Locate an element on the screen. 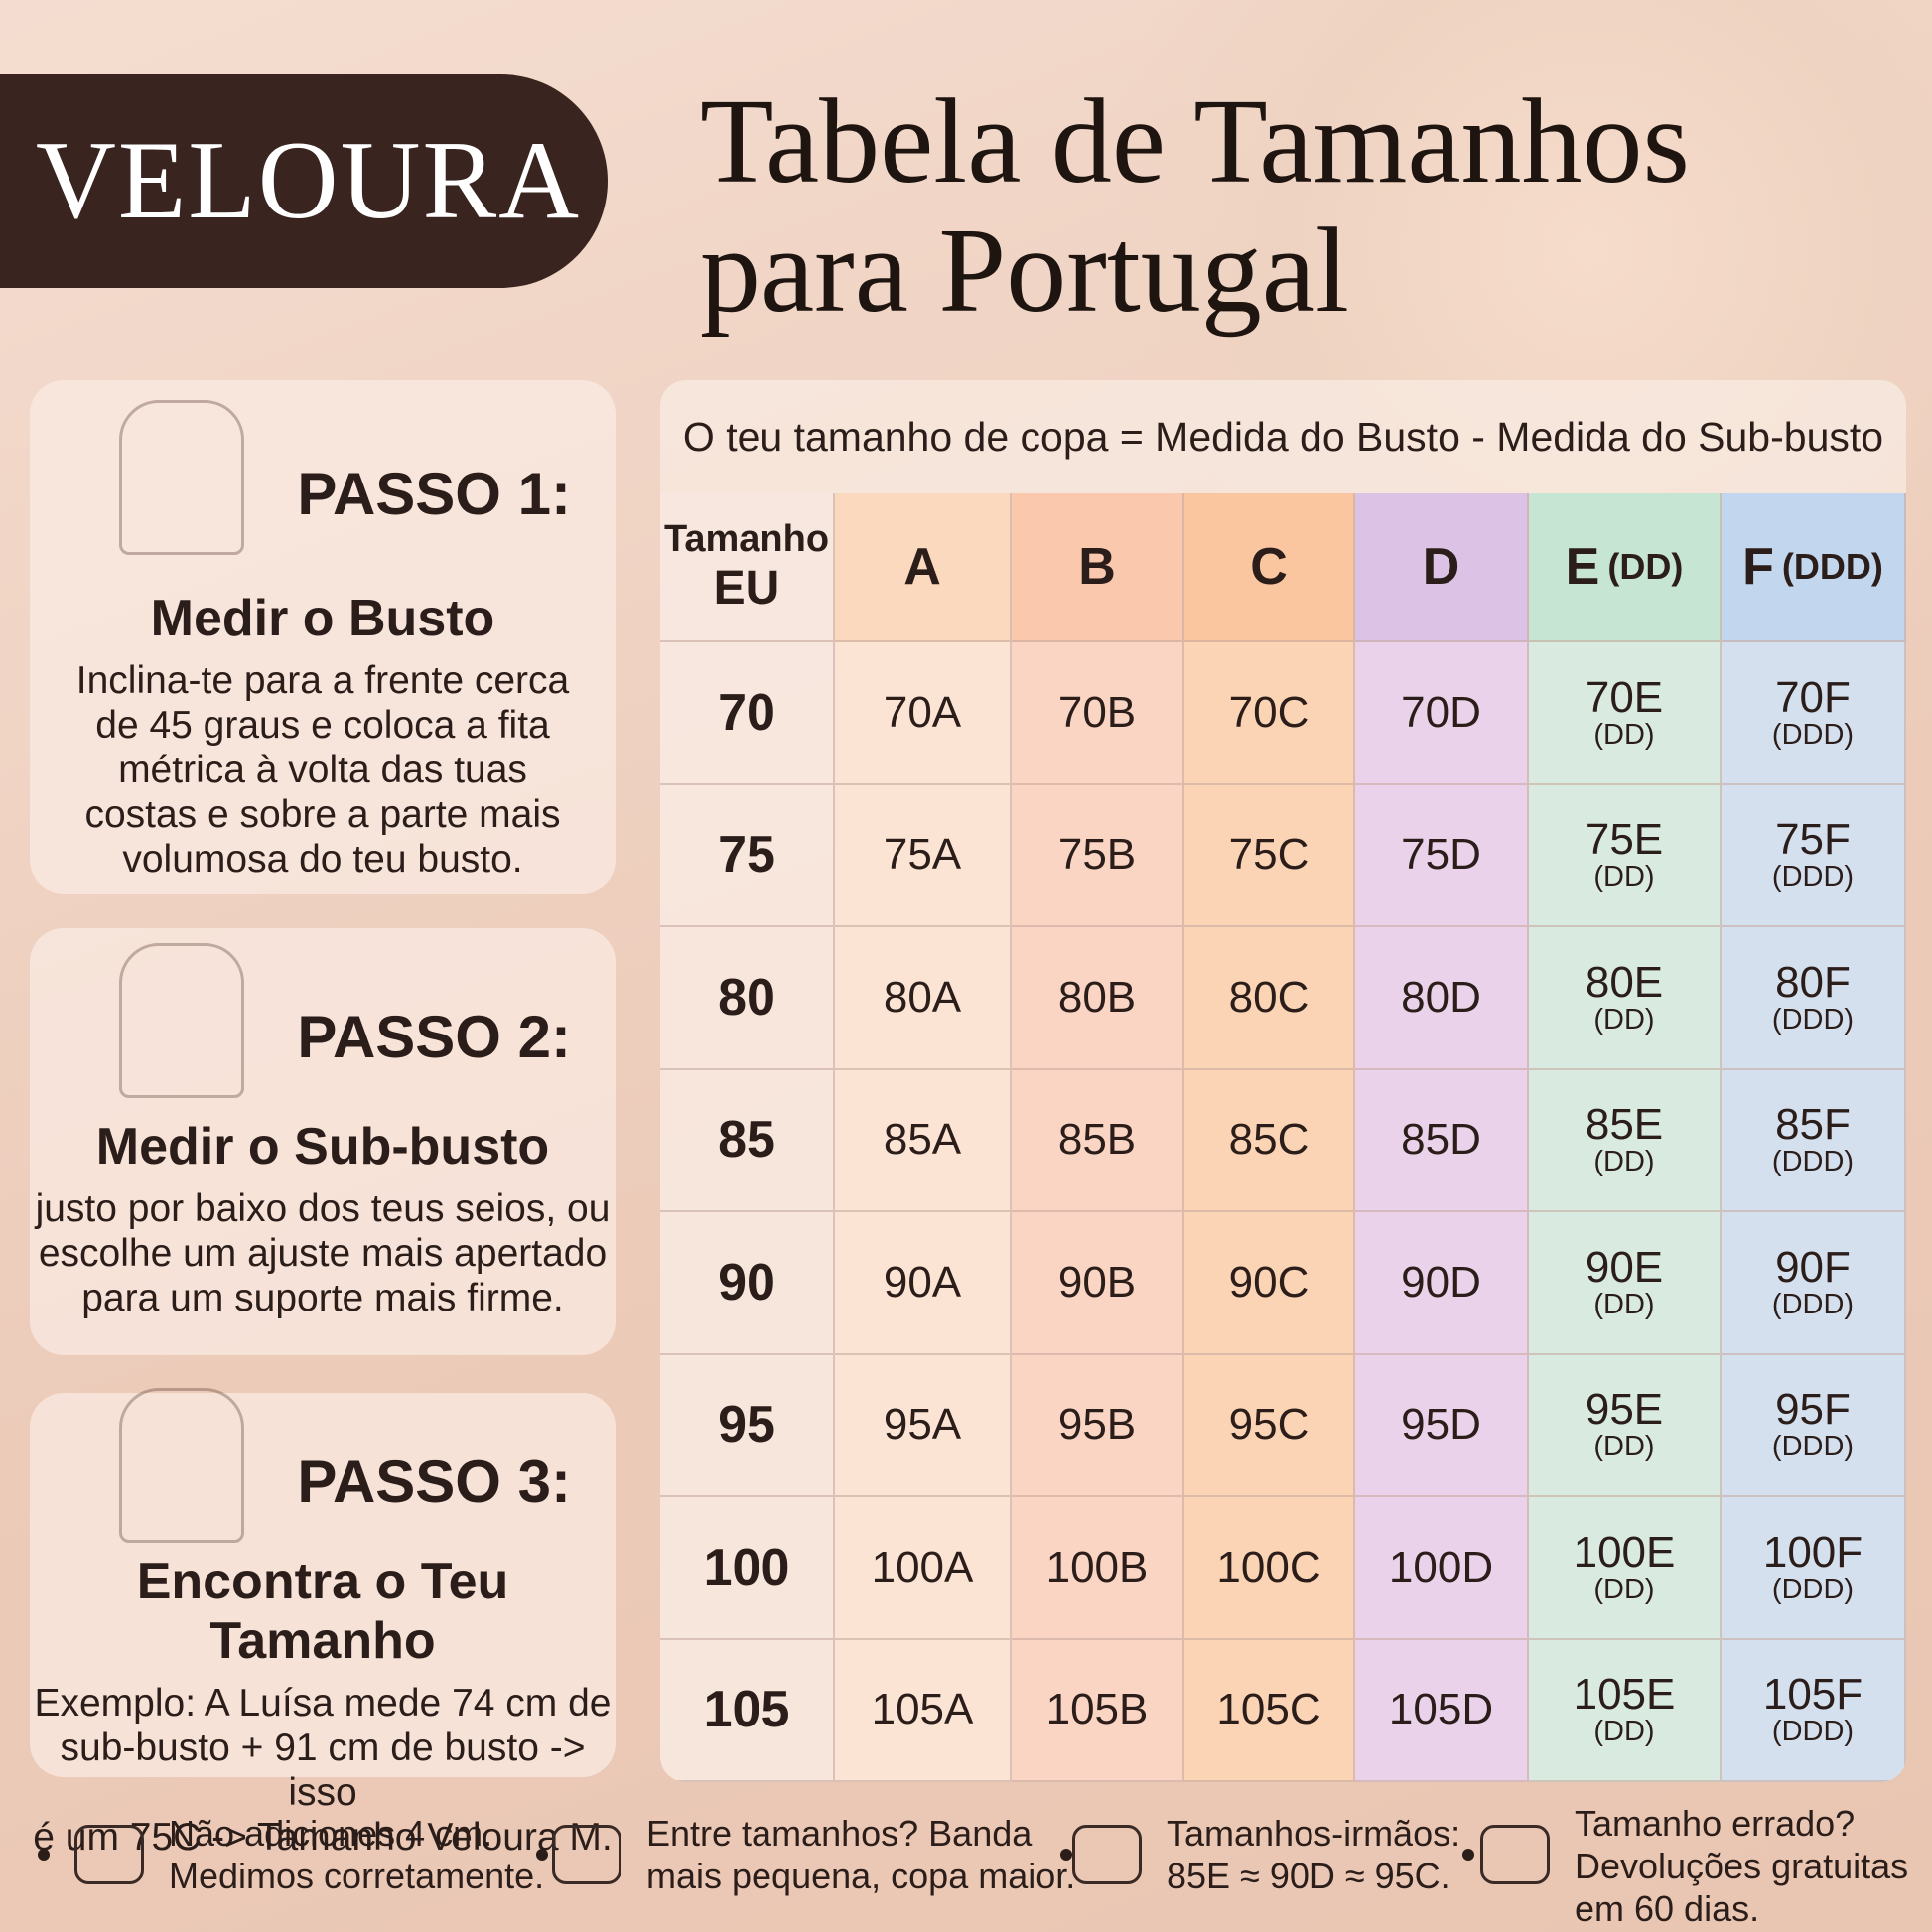 This screenshot has height=1932, width=1932. size-label: 70E is located at coordinates (1624, 697).